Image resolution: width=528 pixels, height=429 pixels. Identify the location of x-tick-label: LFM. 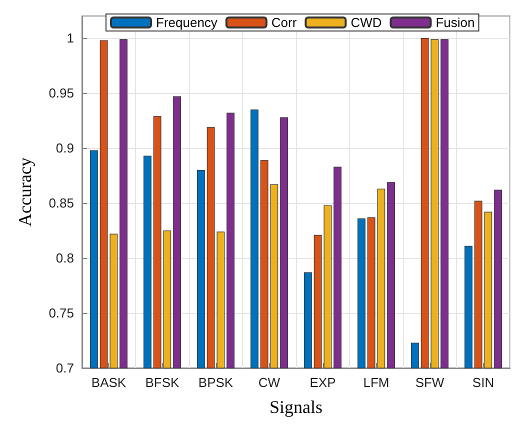
(376, 382).